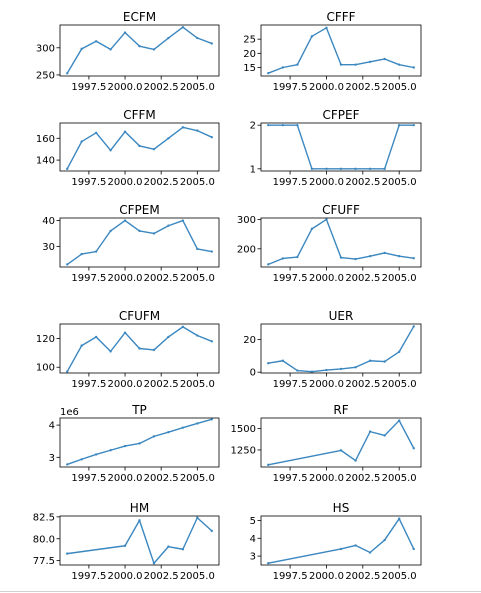  Describe the element at coordinates (341, 316) in the screenshot. I see `chart-uer-title: UER` at that location.